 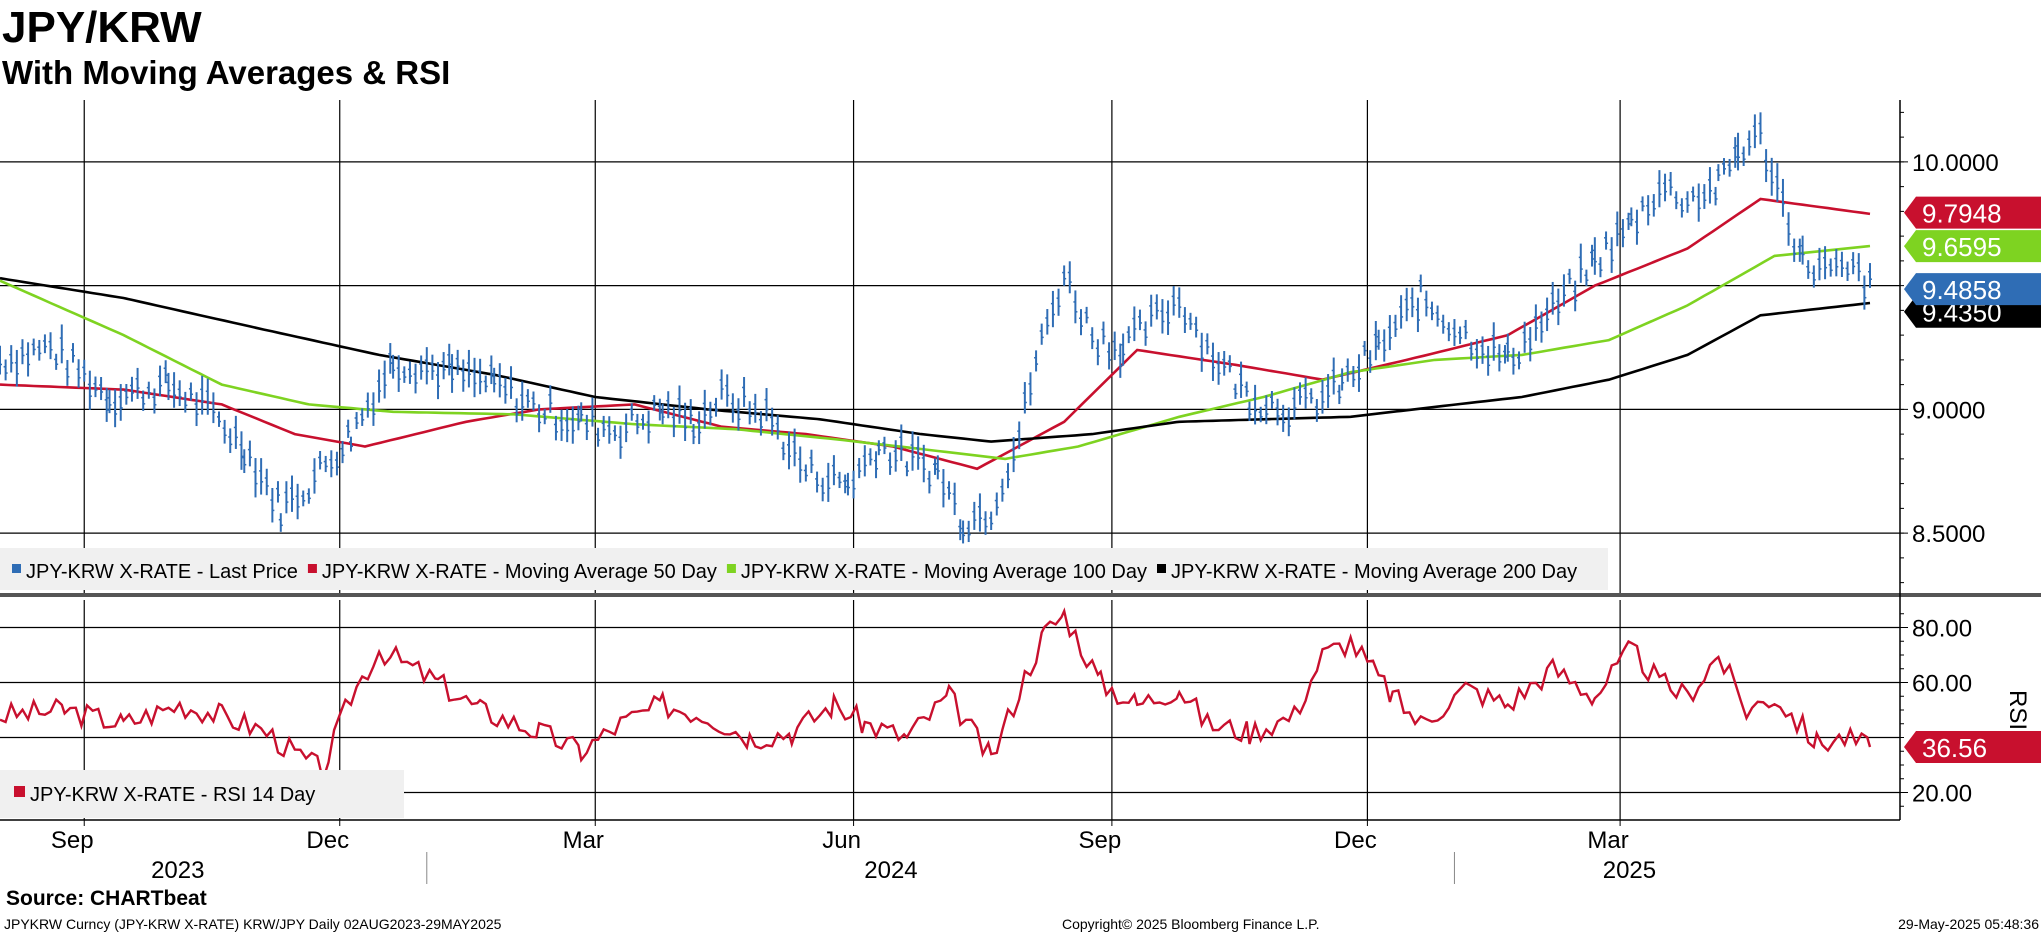 I want to click on chart-title: JPY/KRW, so click(x=102, y=27).